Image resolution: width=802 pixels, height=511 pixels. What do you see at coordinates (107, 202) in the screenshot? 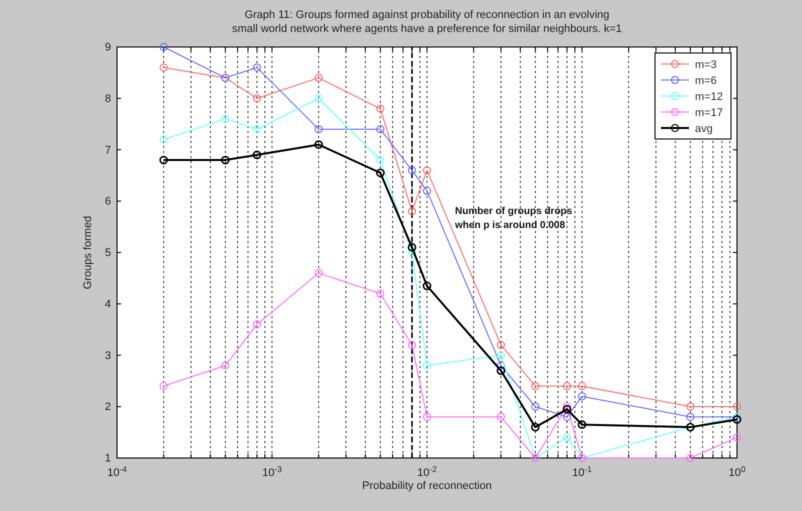
I see `y-tick-label: 6` at bounding box center [107, 202].